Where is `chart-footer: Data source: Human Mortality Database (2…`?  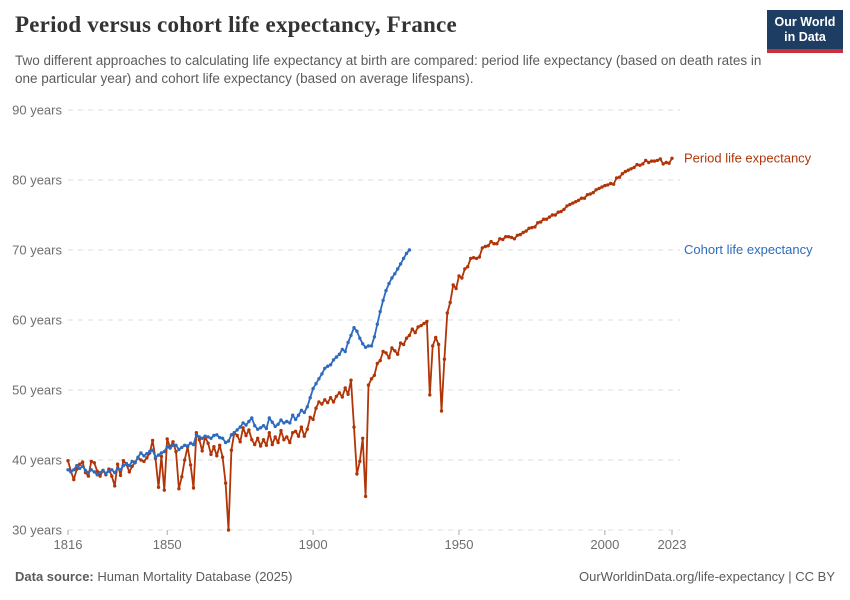 chart-footer: Data source: Human Mortality Database (2… is located at coordinates (425, 576).